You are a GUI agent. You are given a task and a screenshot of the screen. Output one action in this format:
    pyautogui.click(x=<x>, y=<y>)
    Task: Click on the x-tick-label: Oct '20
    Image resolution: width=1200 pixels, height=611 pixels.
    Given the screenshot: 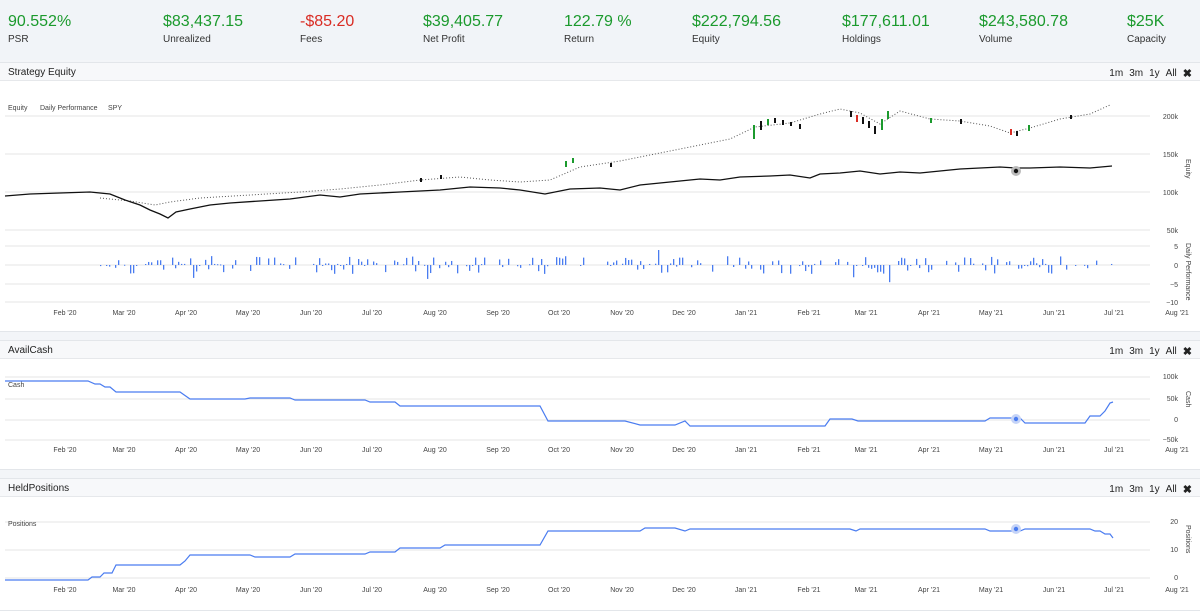 What is the action you would take?
    pyautogui.click(x=559, y=313)
    